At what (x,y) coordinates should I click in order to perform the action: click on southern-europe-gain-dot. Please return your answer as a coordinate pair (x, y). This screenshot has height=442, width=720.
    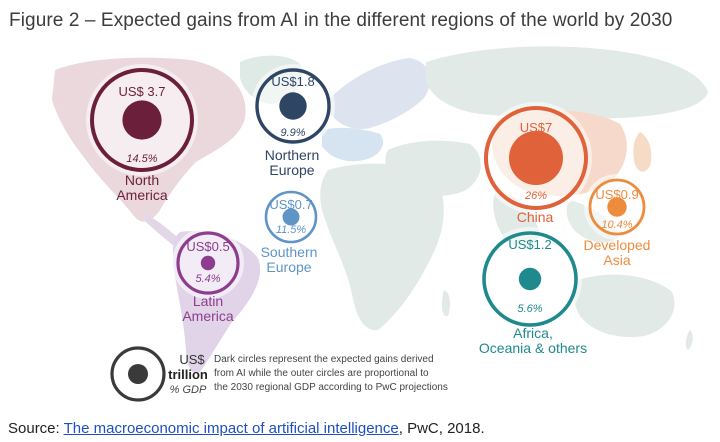
    Looking at the image, I should click on (291, 217).